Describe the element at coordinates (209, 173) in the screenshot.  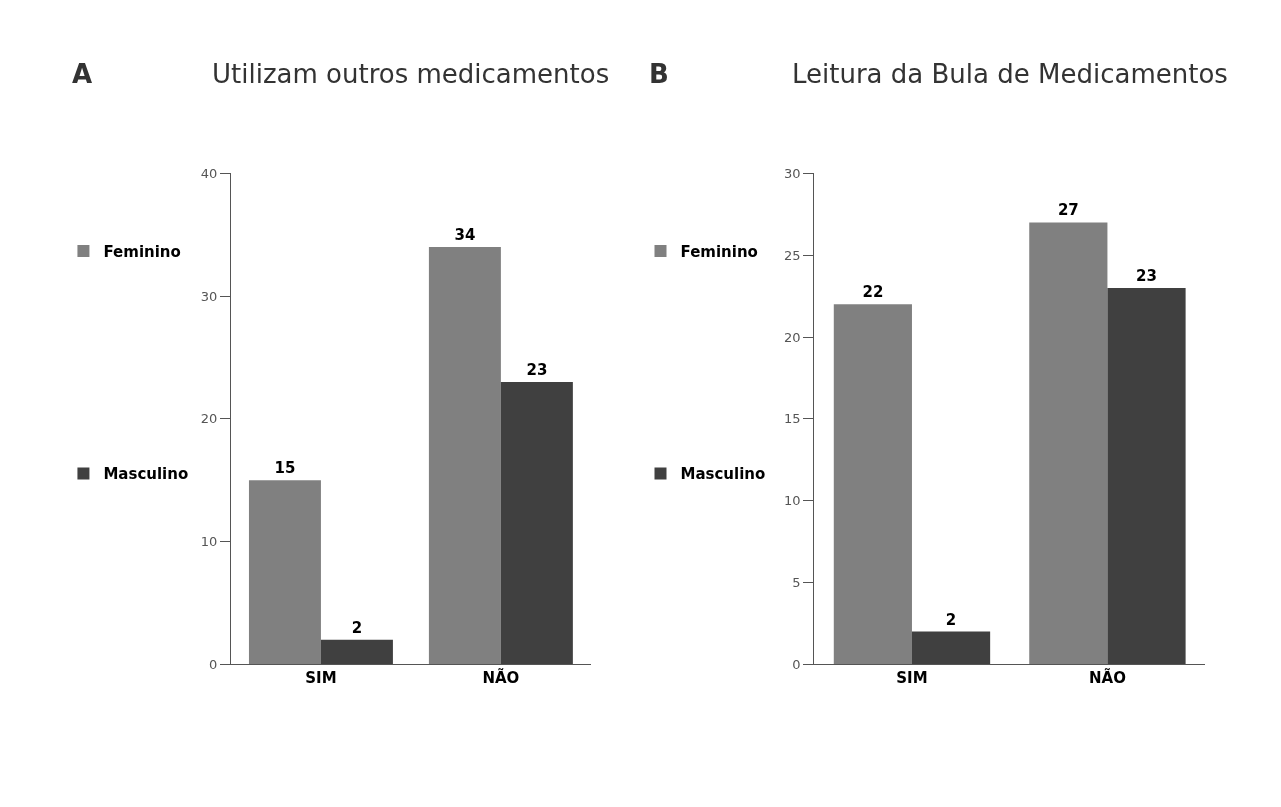
I see `y-tick-label: 40` at that location.